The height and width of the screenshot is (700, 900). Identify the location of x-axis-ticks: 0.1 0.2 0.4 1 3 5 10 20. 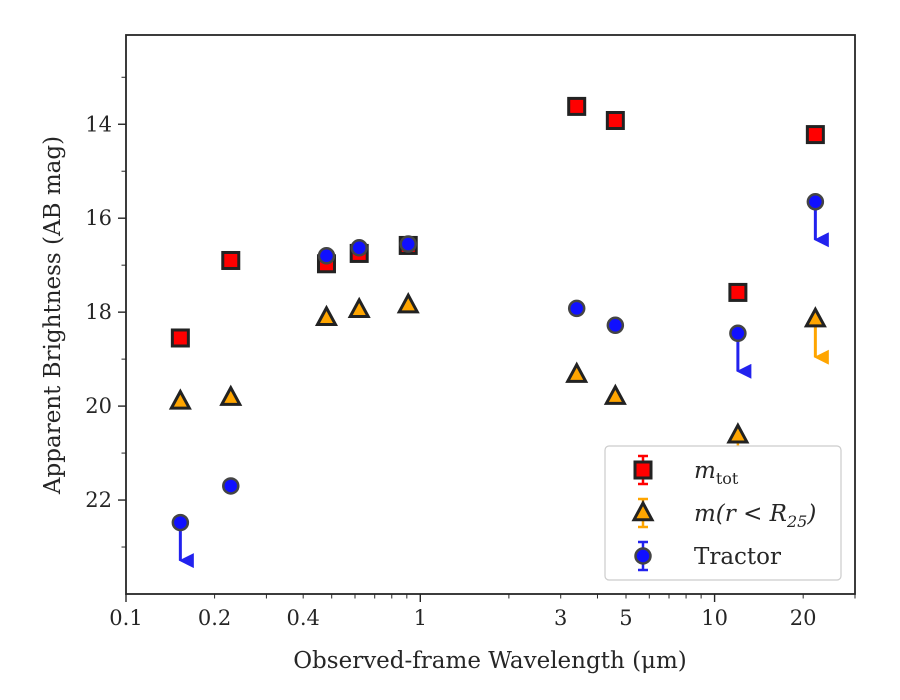
(482, 612).